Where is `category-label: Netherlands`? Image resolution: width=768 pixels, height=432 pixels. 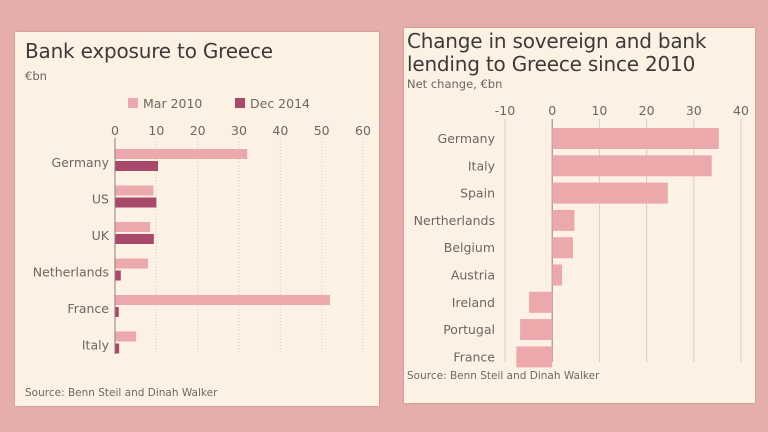
category-label: Netherlands is located at coordinates (71, 272).